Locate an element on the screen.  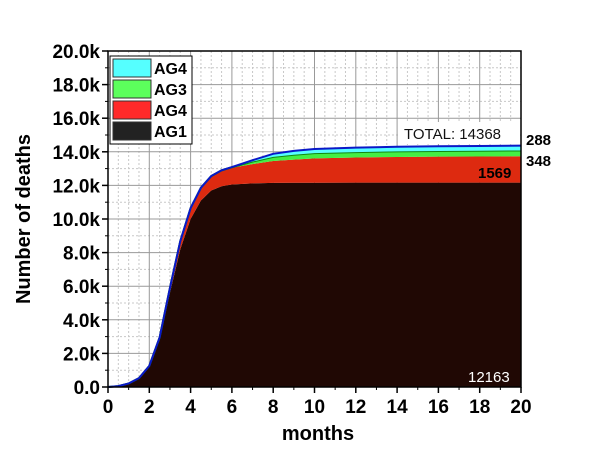
x-tick-label: 8 is located at coordinates (273, 407).